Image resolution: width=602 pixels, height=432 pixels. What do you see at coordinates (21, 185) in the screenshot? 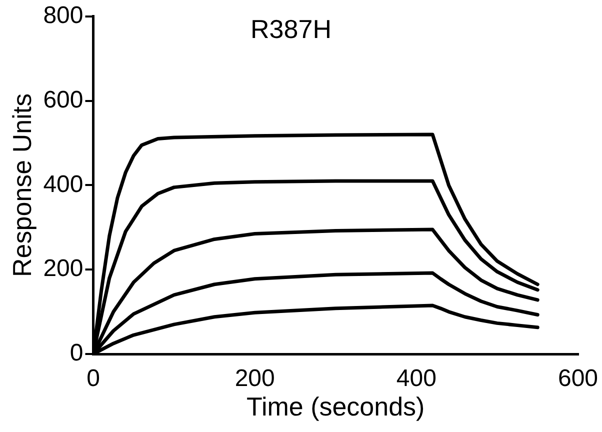
I see `y-axis-title: Response Units` at bounding box center [21, 185].